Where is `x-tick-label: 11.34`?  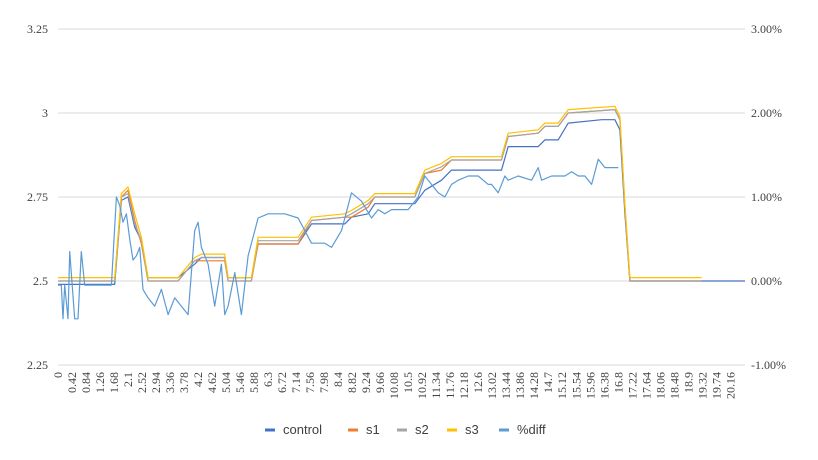 x-tick-label: 11.34 is located at coordinates (436, 385).